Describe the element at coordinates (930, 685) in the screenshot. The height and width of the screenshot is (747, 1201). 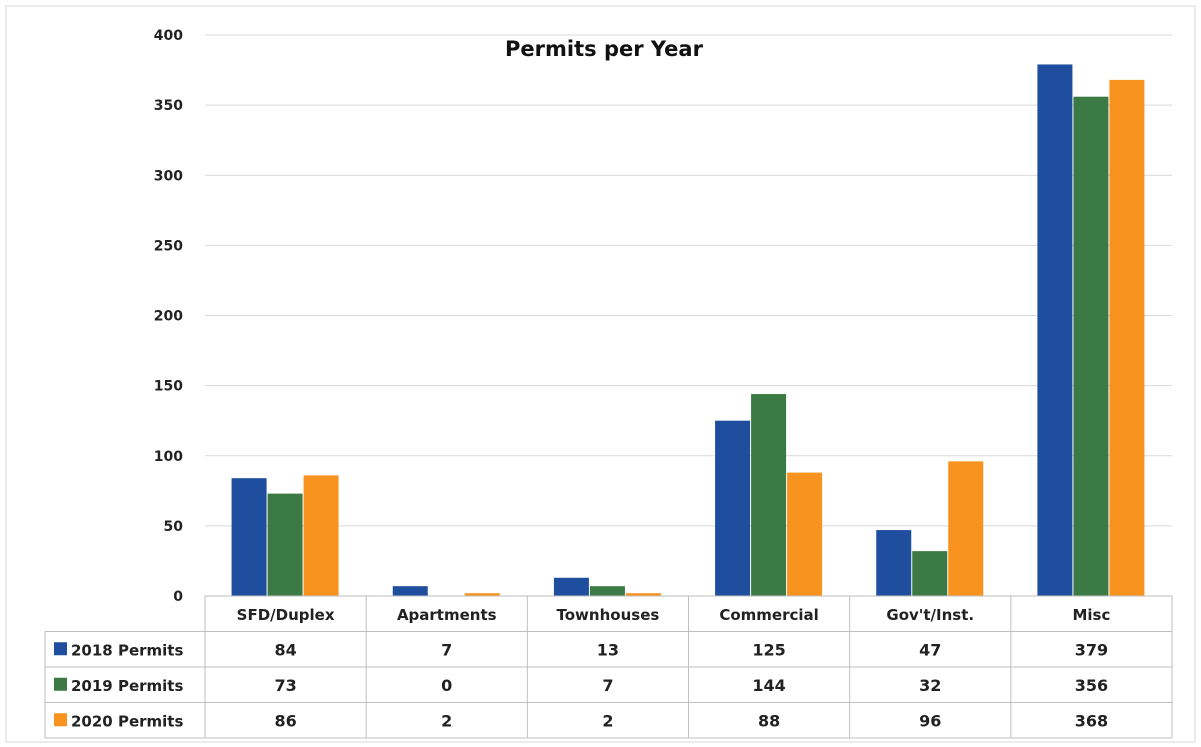
I see `data-label: 32` at that location.